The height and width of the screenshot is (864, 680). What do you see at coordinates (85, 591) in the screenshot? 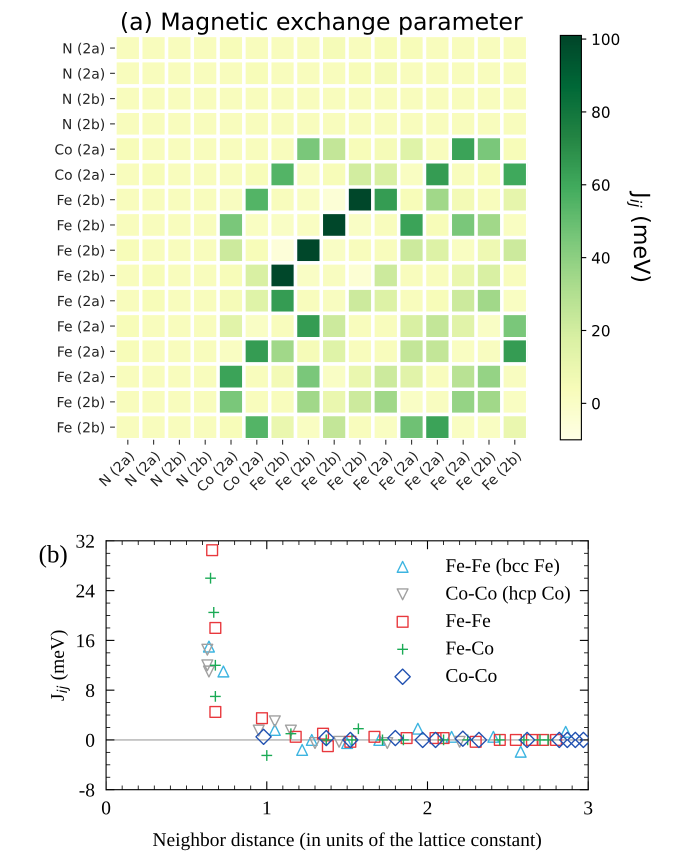
I see `y-tick-label: 24` at bounding box center [85, 591].